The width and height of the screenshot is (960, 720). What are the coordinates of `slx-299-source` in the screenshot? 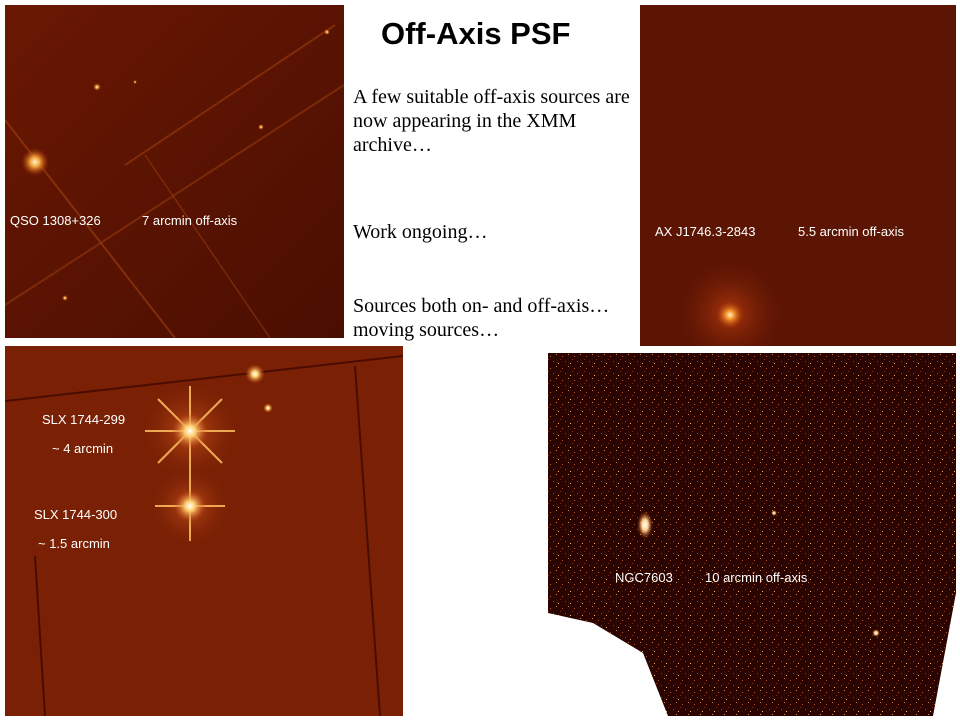 It's located at (190, 431).